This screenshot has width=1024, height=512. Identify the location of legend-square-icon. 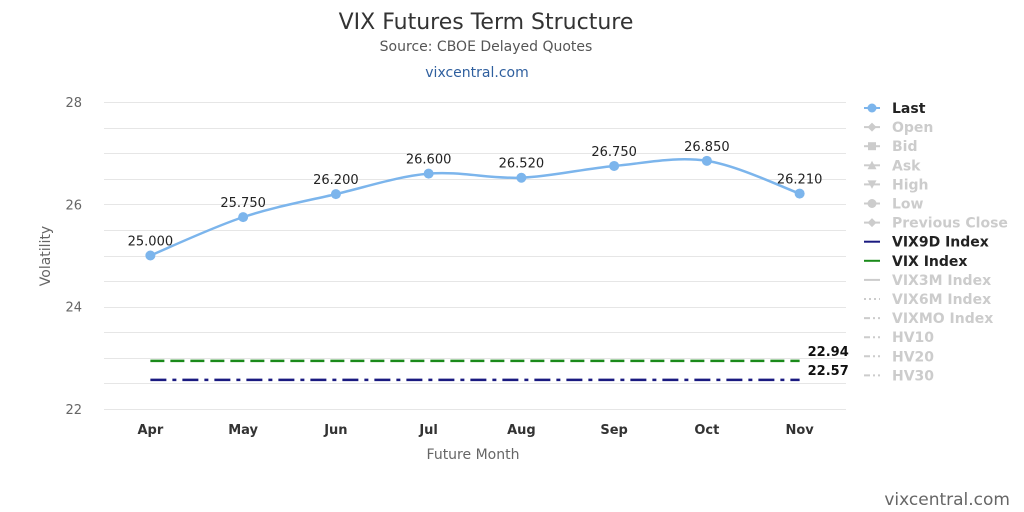
(872, 146).